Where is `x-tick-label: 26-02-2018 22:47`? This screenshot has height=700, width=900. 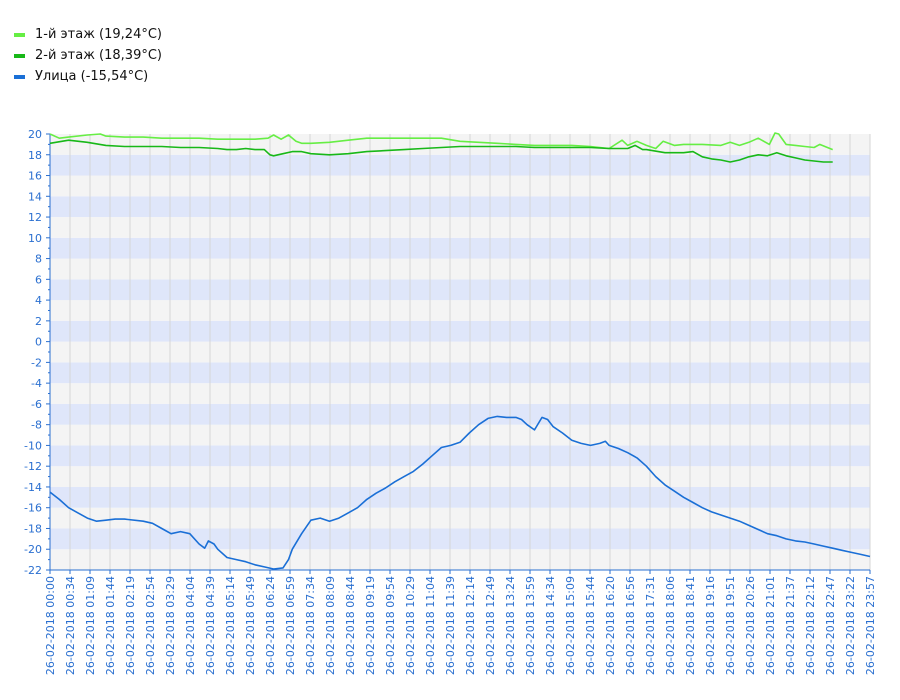 x-tick-label: 26-02-2018 22:47 is located at coordinates (830, 625).